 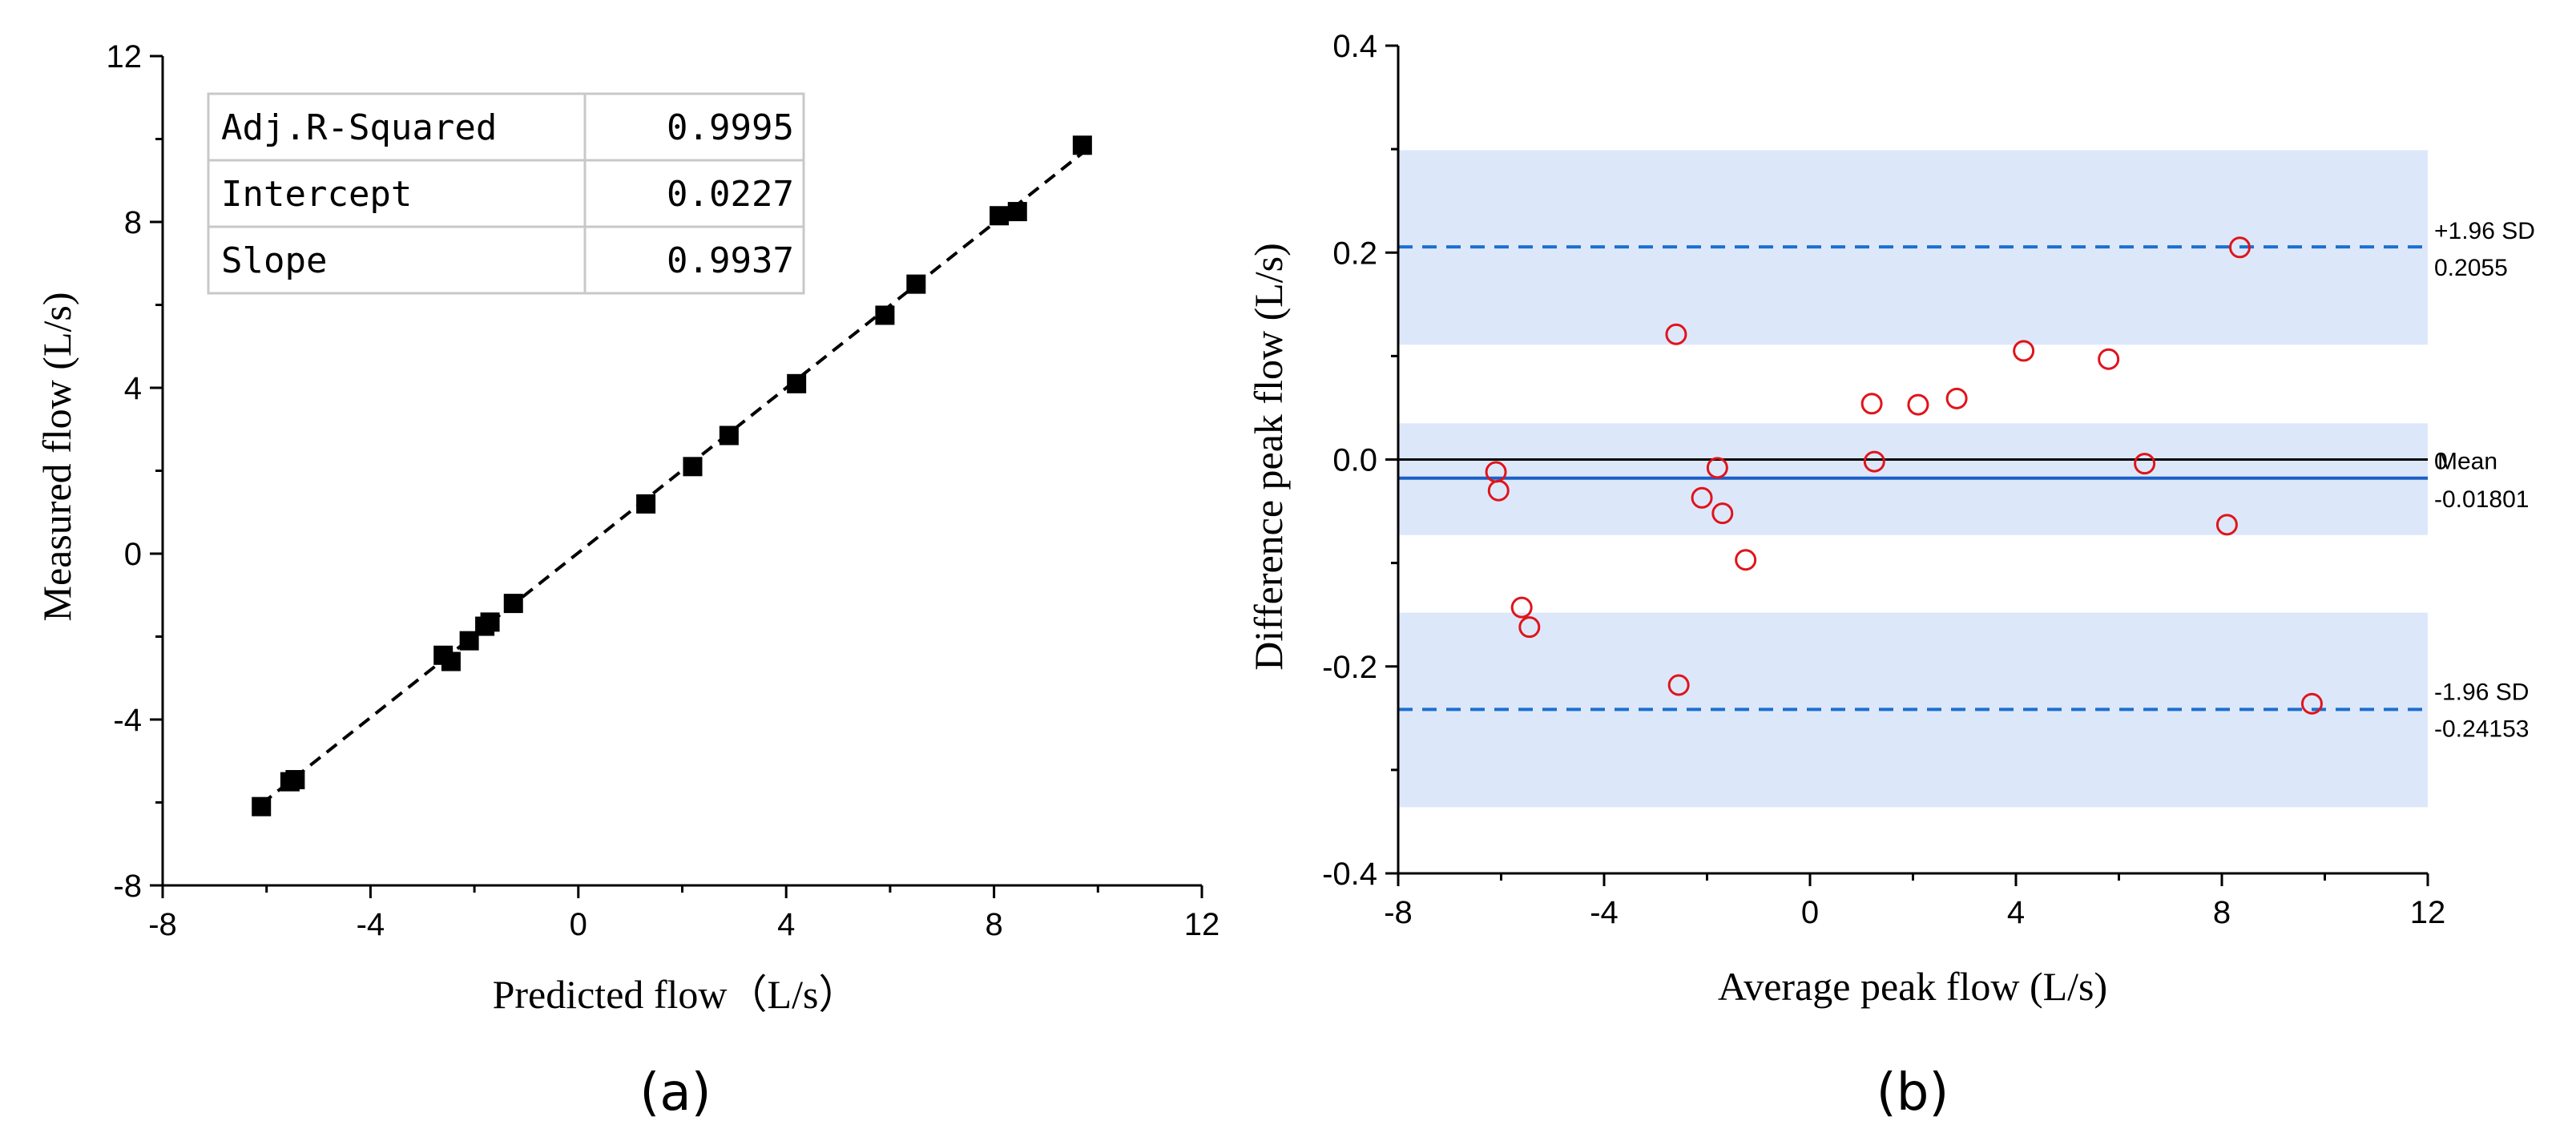 I want to click on mean-label: Mean, so click(x=2467, y=462).